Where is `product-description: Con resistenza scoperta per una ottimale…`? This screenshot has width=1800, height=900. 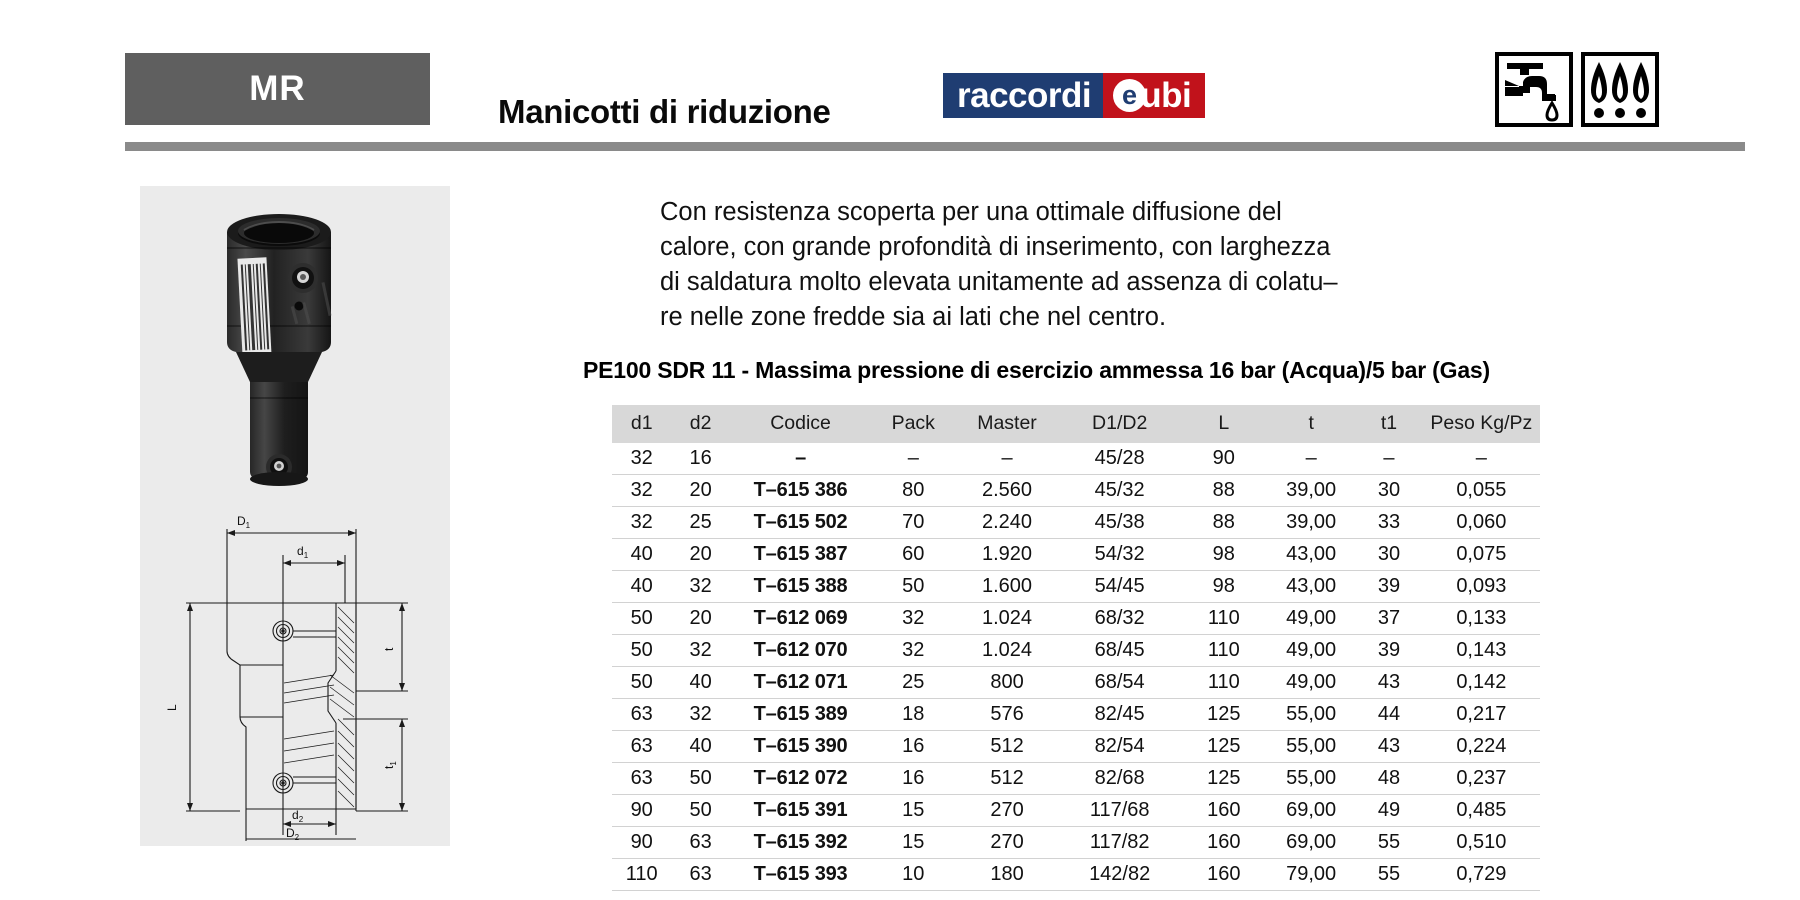 product-description: Con resistenza scoperta per una ottimale… is located at coordinates (1067, 265).